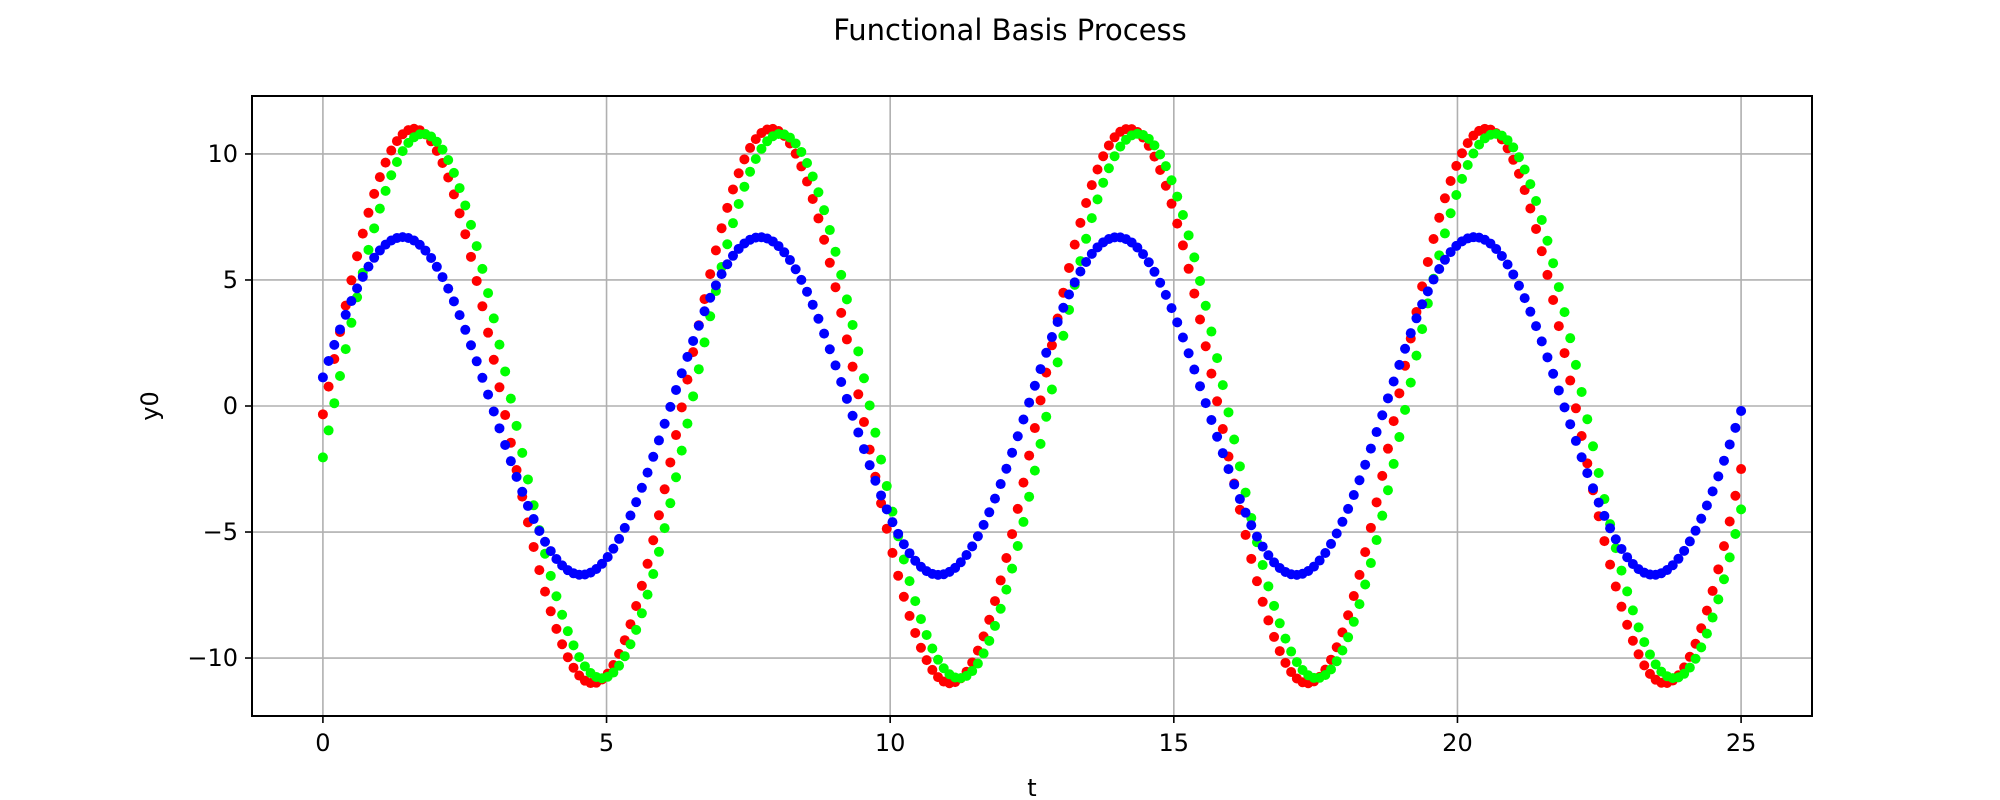  What do you see at coordinates (150, 405) in the screenshot?
I see `y-axis-label: y0` at bounding box center [150, 405].